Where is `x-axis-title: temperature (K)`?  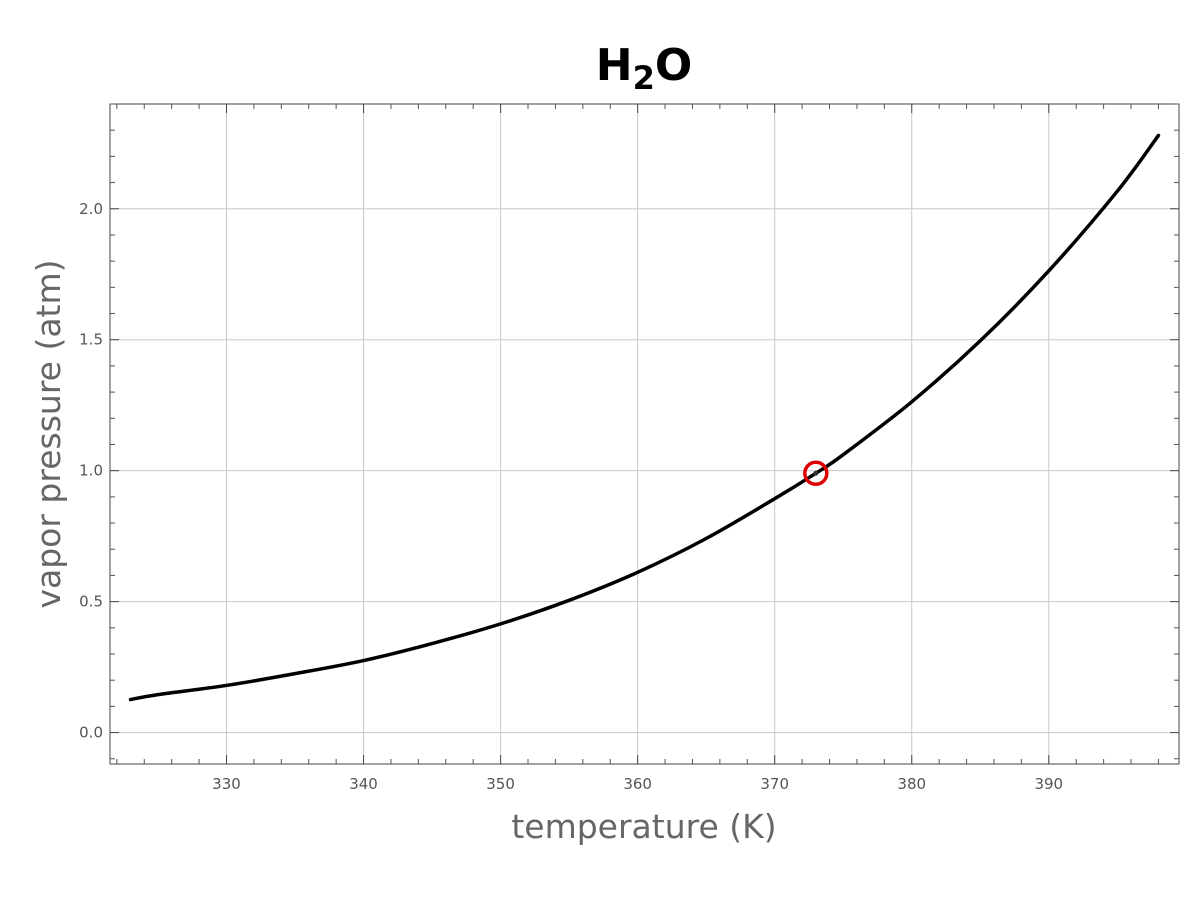
x-axis-title: temperature (K) is located at coordinates (643, 826).